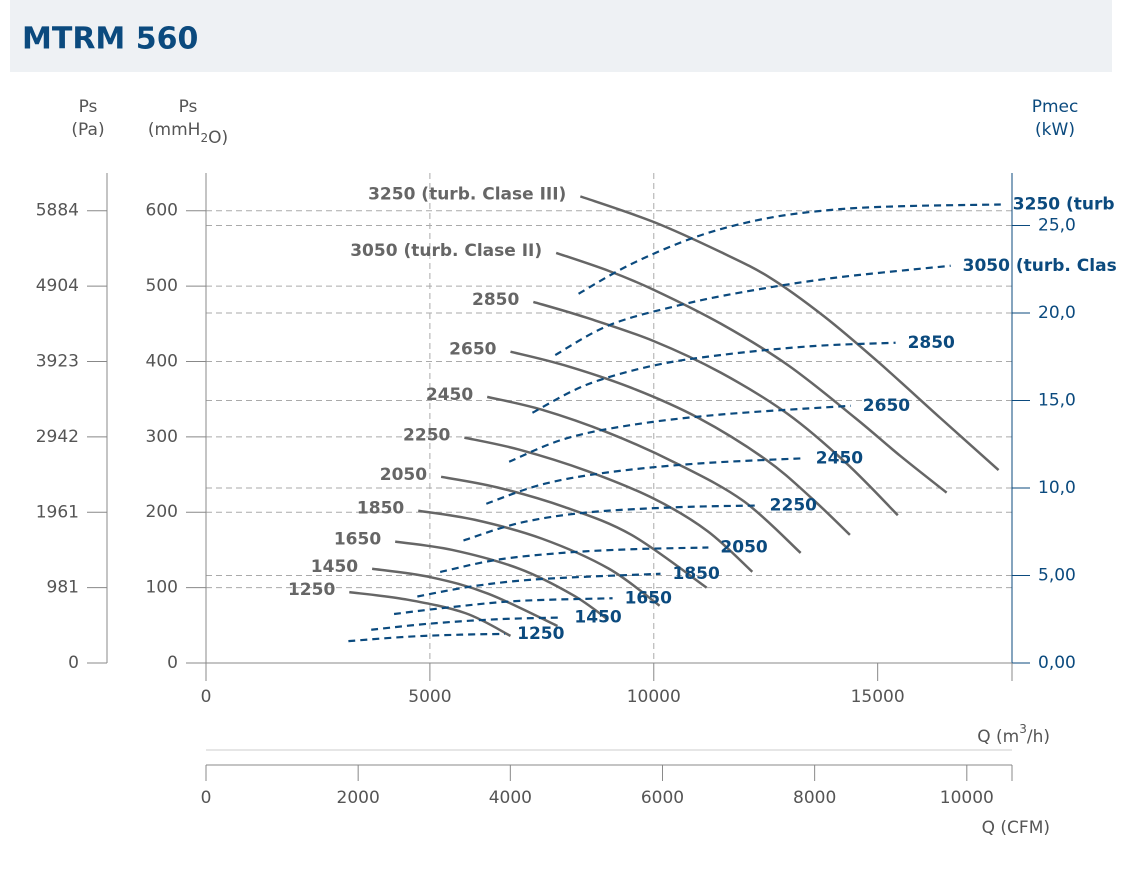  What do you see at coordinates (446, 251) in the screenshot?
I see `curve-label: 3050 (turb. Clase II)` at bounding box center [446, 251].